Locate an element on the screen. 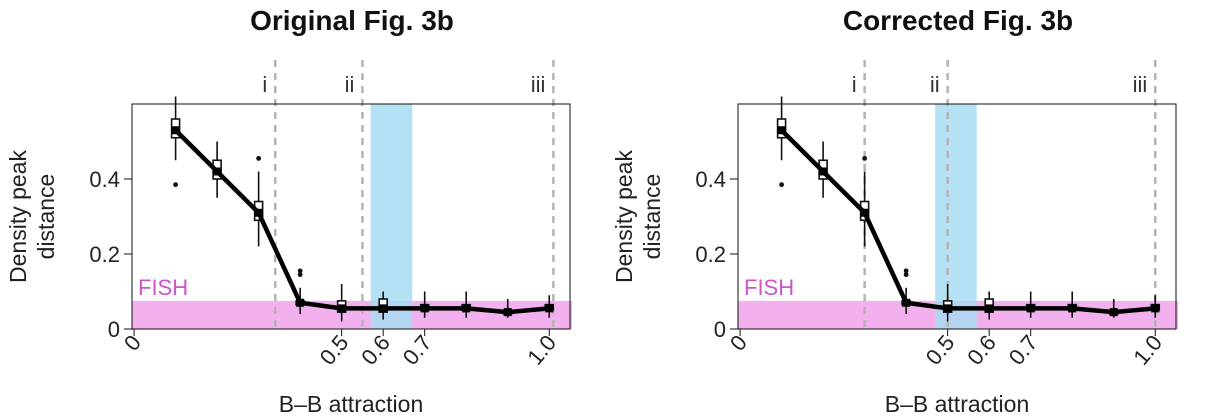  fish-band is located at coordinates (352, 314).